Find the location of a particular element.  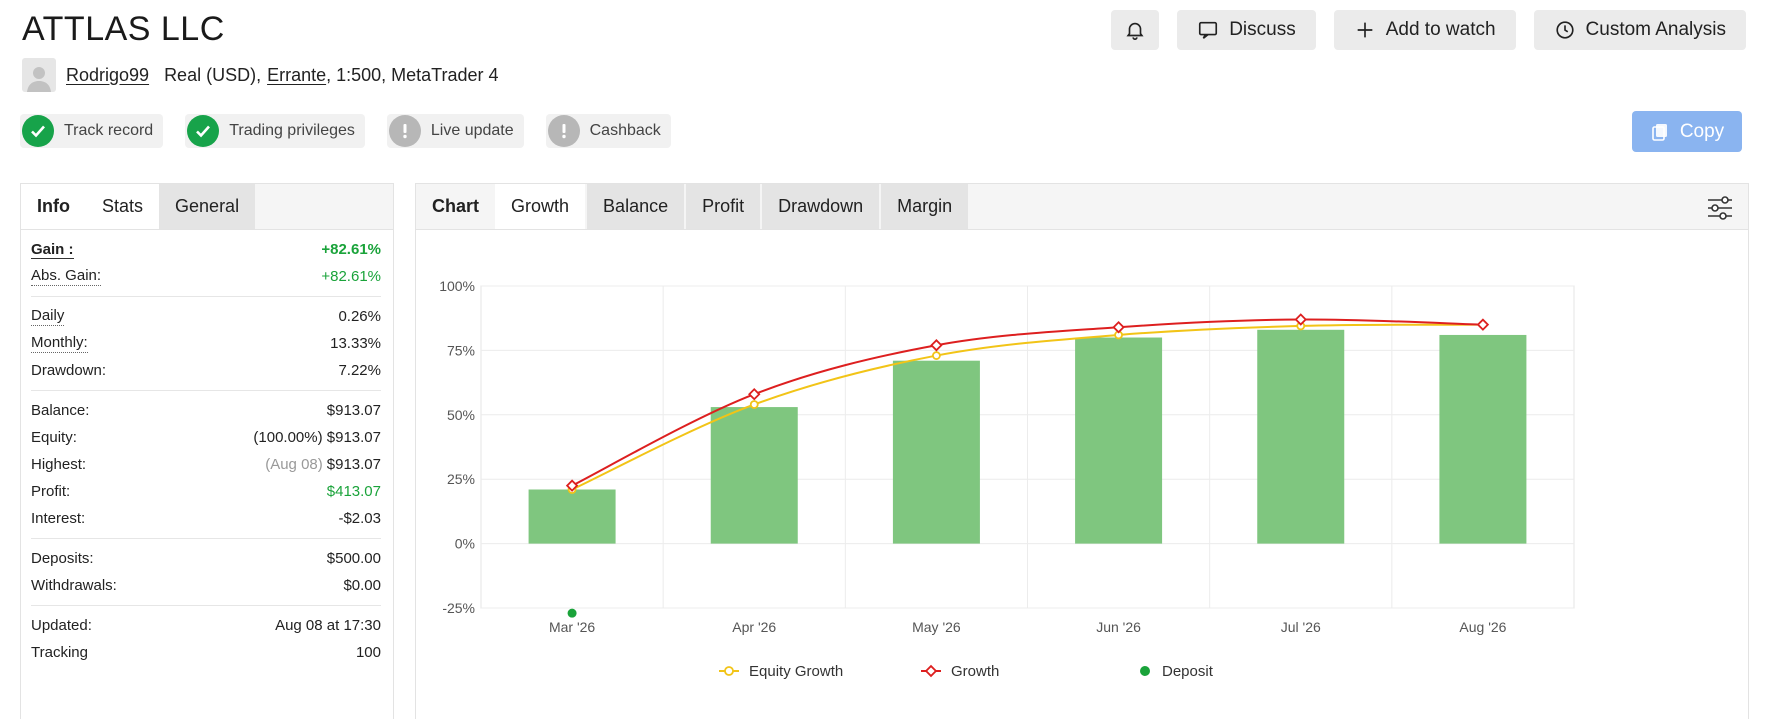

add-to-watch-button: Add to watch is located at coordinates (1424, 30).